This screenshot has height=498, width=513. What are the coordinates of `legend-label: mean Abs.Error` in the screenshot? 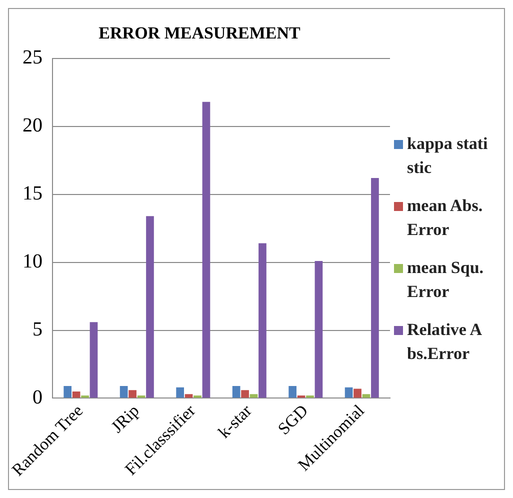 It's located at (445, 218).